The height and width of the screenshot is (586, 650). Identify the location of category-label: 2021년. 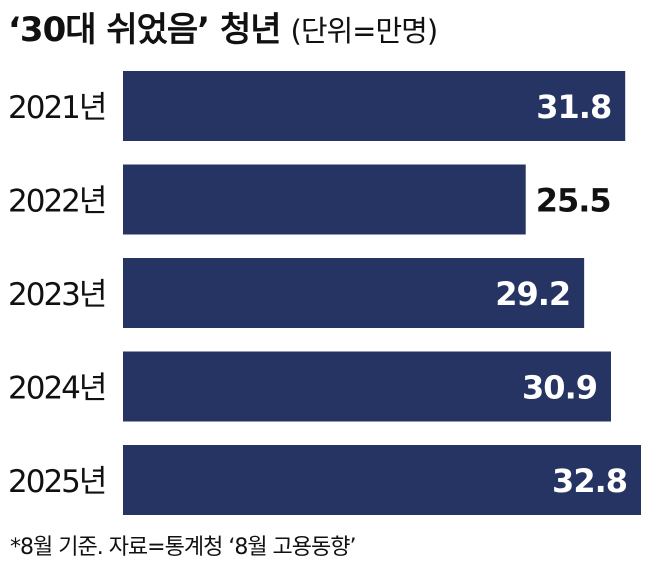
(56, 108).